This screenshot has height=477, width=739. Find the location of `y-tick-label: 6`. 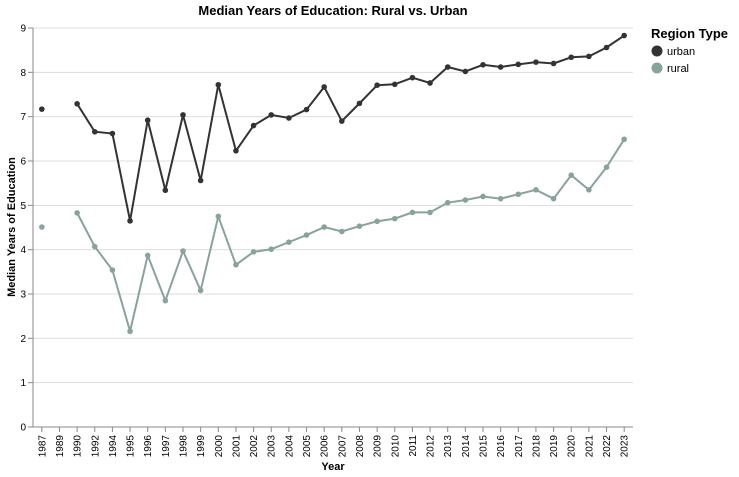

y-tick-label: 6 is located at coordinates (23, 162).